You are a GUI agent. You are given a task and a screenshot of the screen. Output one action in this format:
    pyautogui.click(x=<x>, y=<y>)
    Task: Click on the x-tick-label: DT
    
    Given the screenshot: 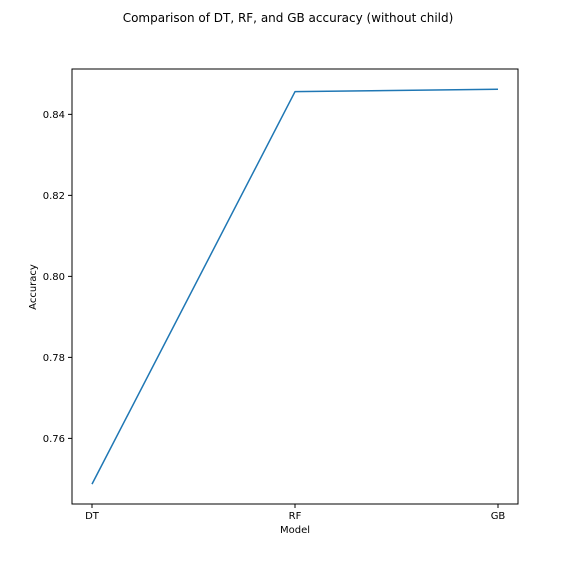 What is the action you would take?
    pyautogui.click(x=92, y=516)
    